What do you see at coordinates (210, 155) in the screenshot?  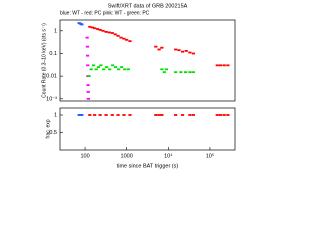 I see `x-tick-label: 10⁵` at bounding box center [210, 155].